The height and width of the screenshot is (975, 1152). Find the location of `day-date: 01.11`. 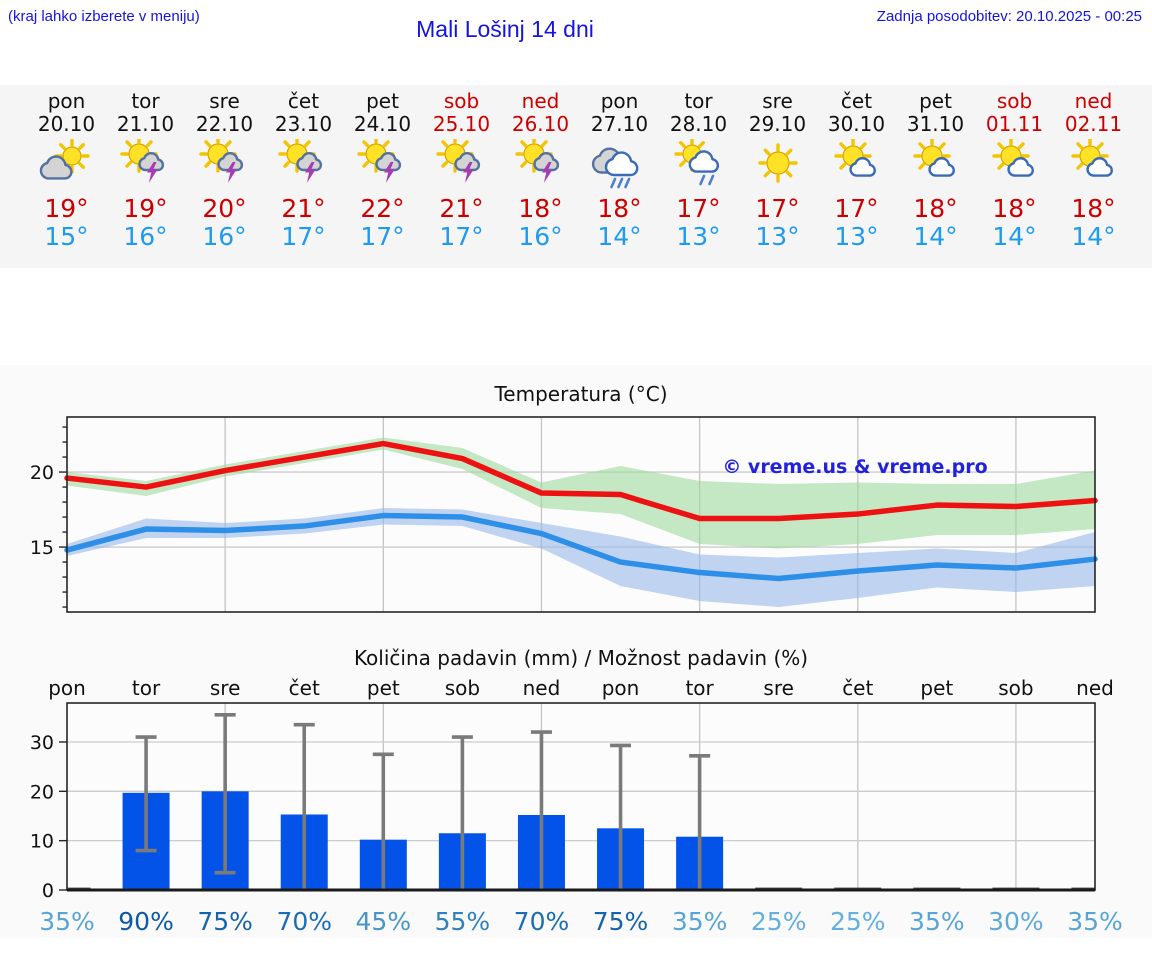

day-date: 01.11 is located at coordinates (1014, 124).